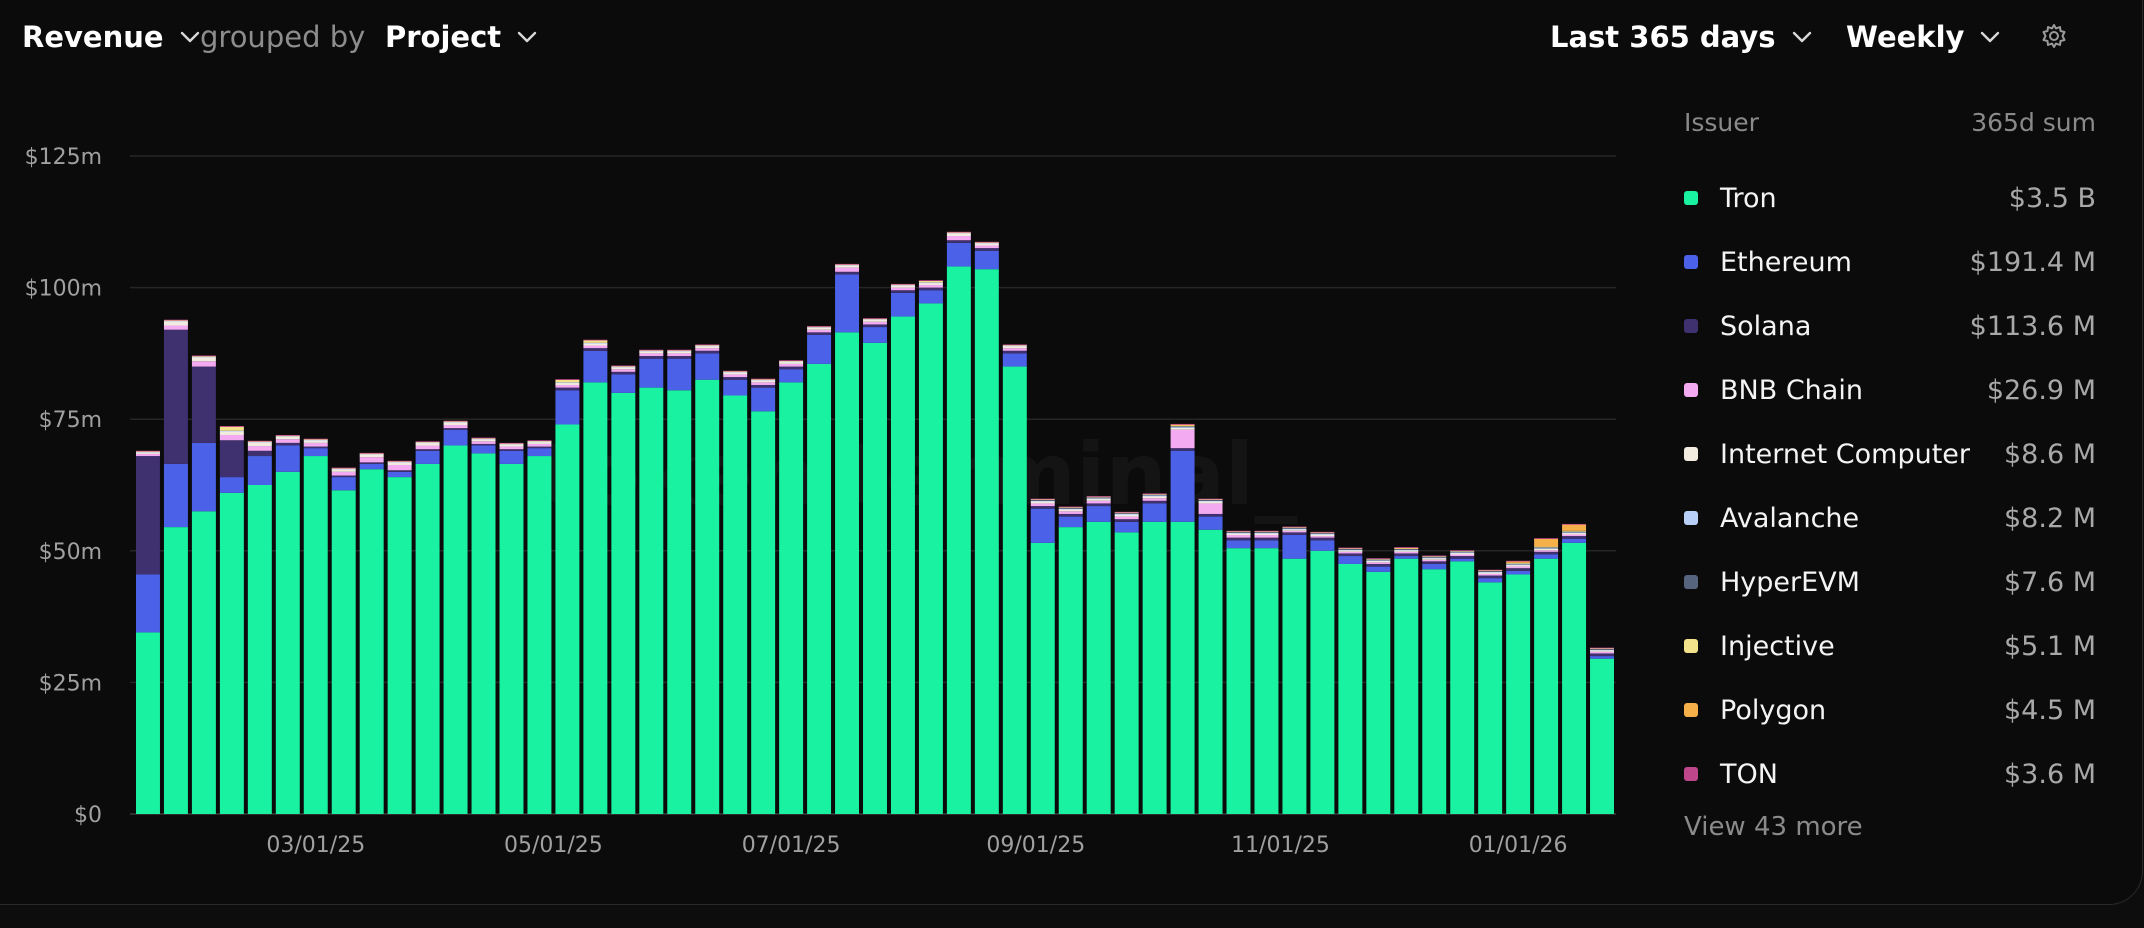  I want to click on interval-dropdown: Weekly, so click(1924, 37).